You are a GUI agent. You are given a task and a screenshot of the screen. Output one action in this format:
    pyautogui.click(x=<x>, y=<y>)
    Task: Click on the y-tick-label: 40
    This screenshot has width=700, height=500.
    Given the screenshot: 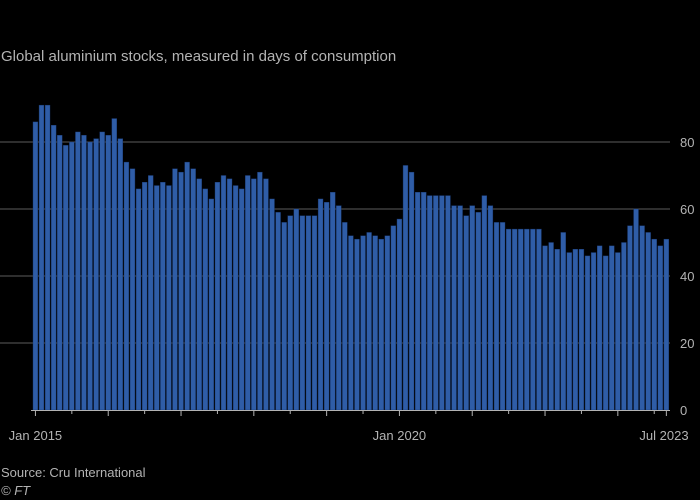 What is the action you would take?
    pyautogui.click(x=687, y=276)
    